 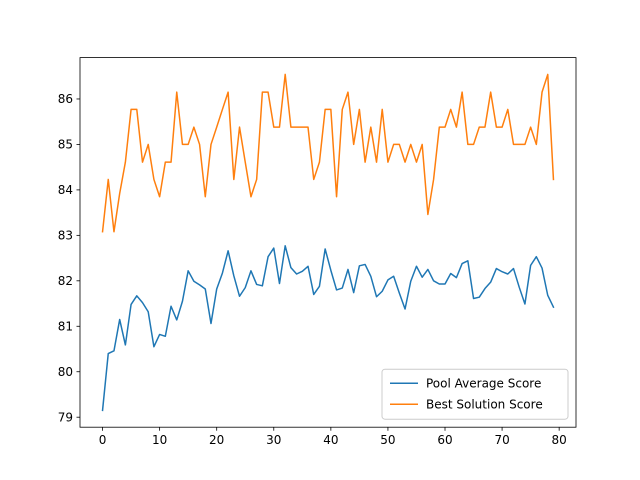 I want to click on x-tick-label: 20, so click(x=216, y=440).